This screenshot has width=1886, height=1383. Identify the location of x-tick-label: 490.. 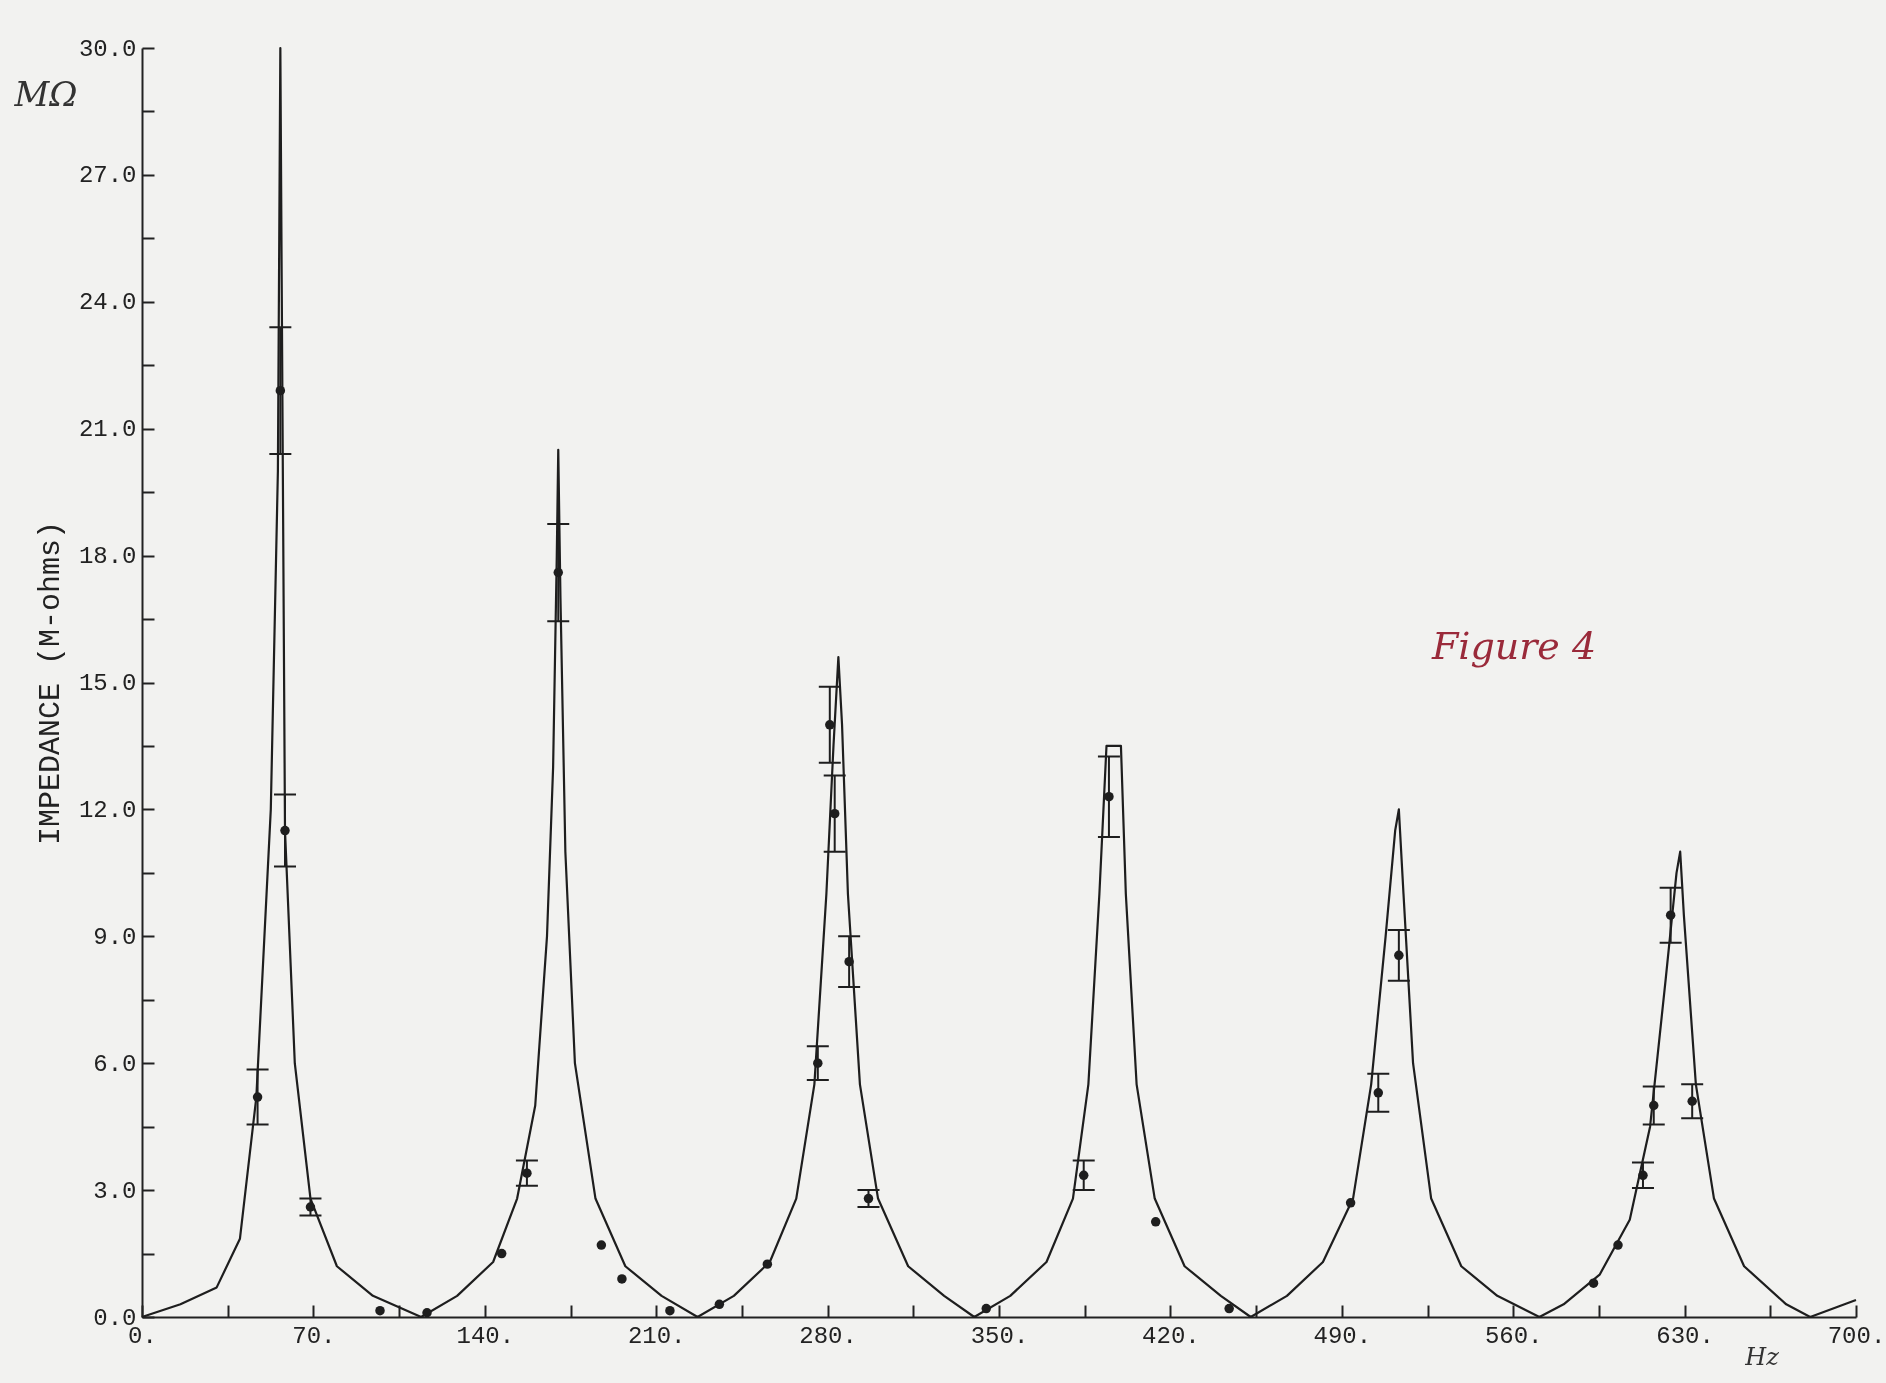
(1342, 1336).